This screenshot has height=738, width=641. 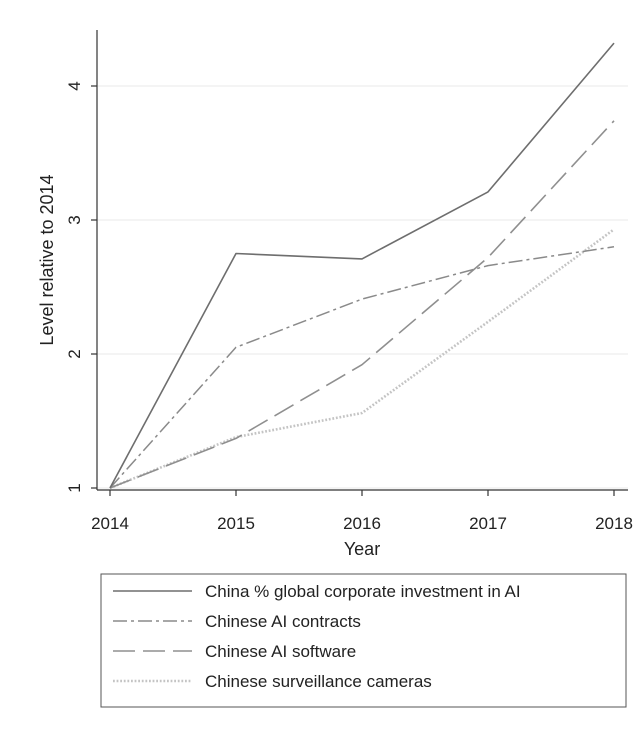 I want to click on y-tick-label: 3, so click(x=74, y=219).